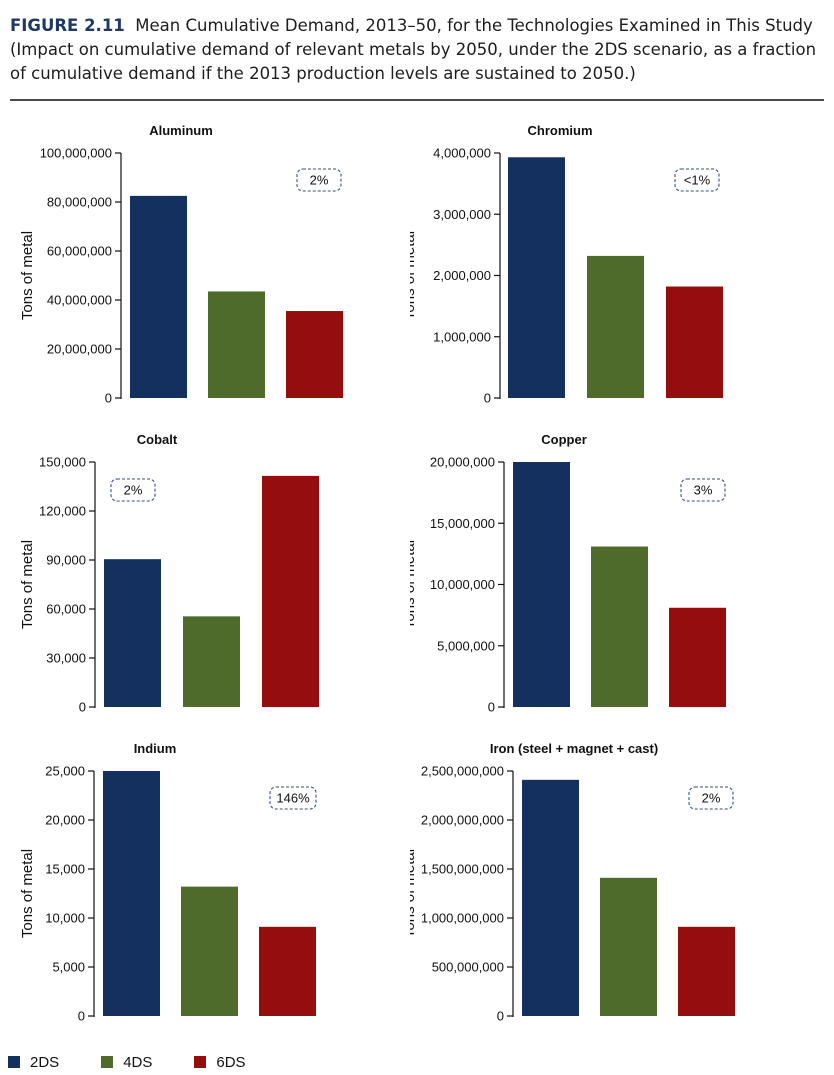 This screenshot has width=834, height=1075. I want to click on y-tick-label-cobalt: 150,000, so click(62, 462).